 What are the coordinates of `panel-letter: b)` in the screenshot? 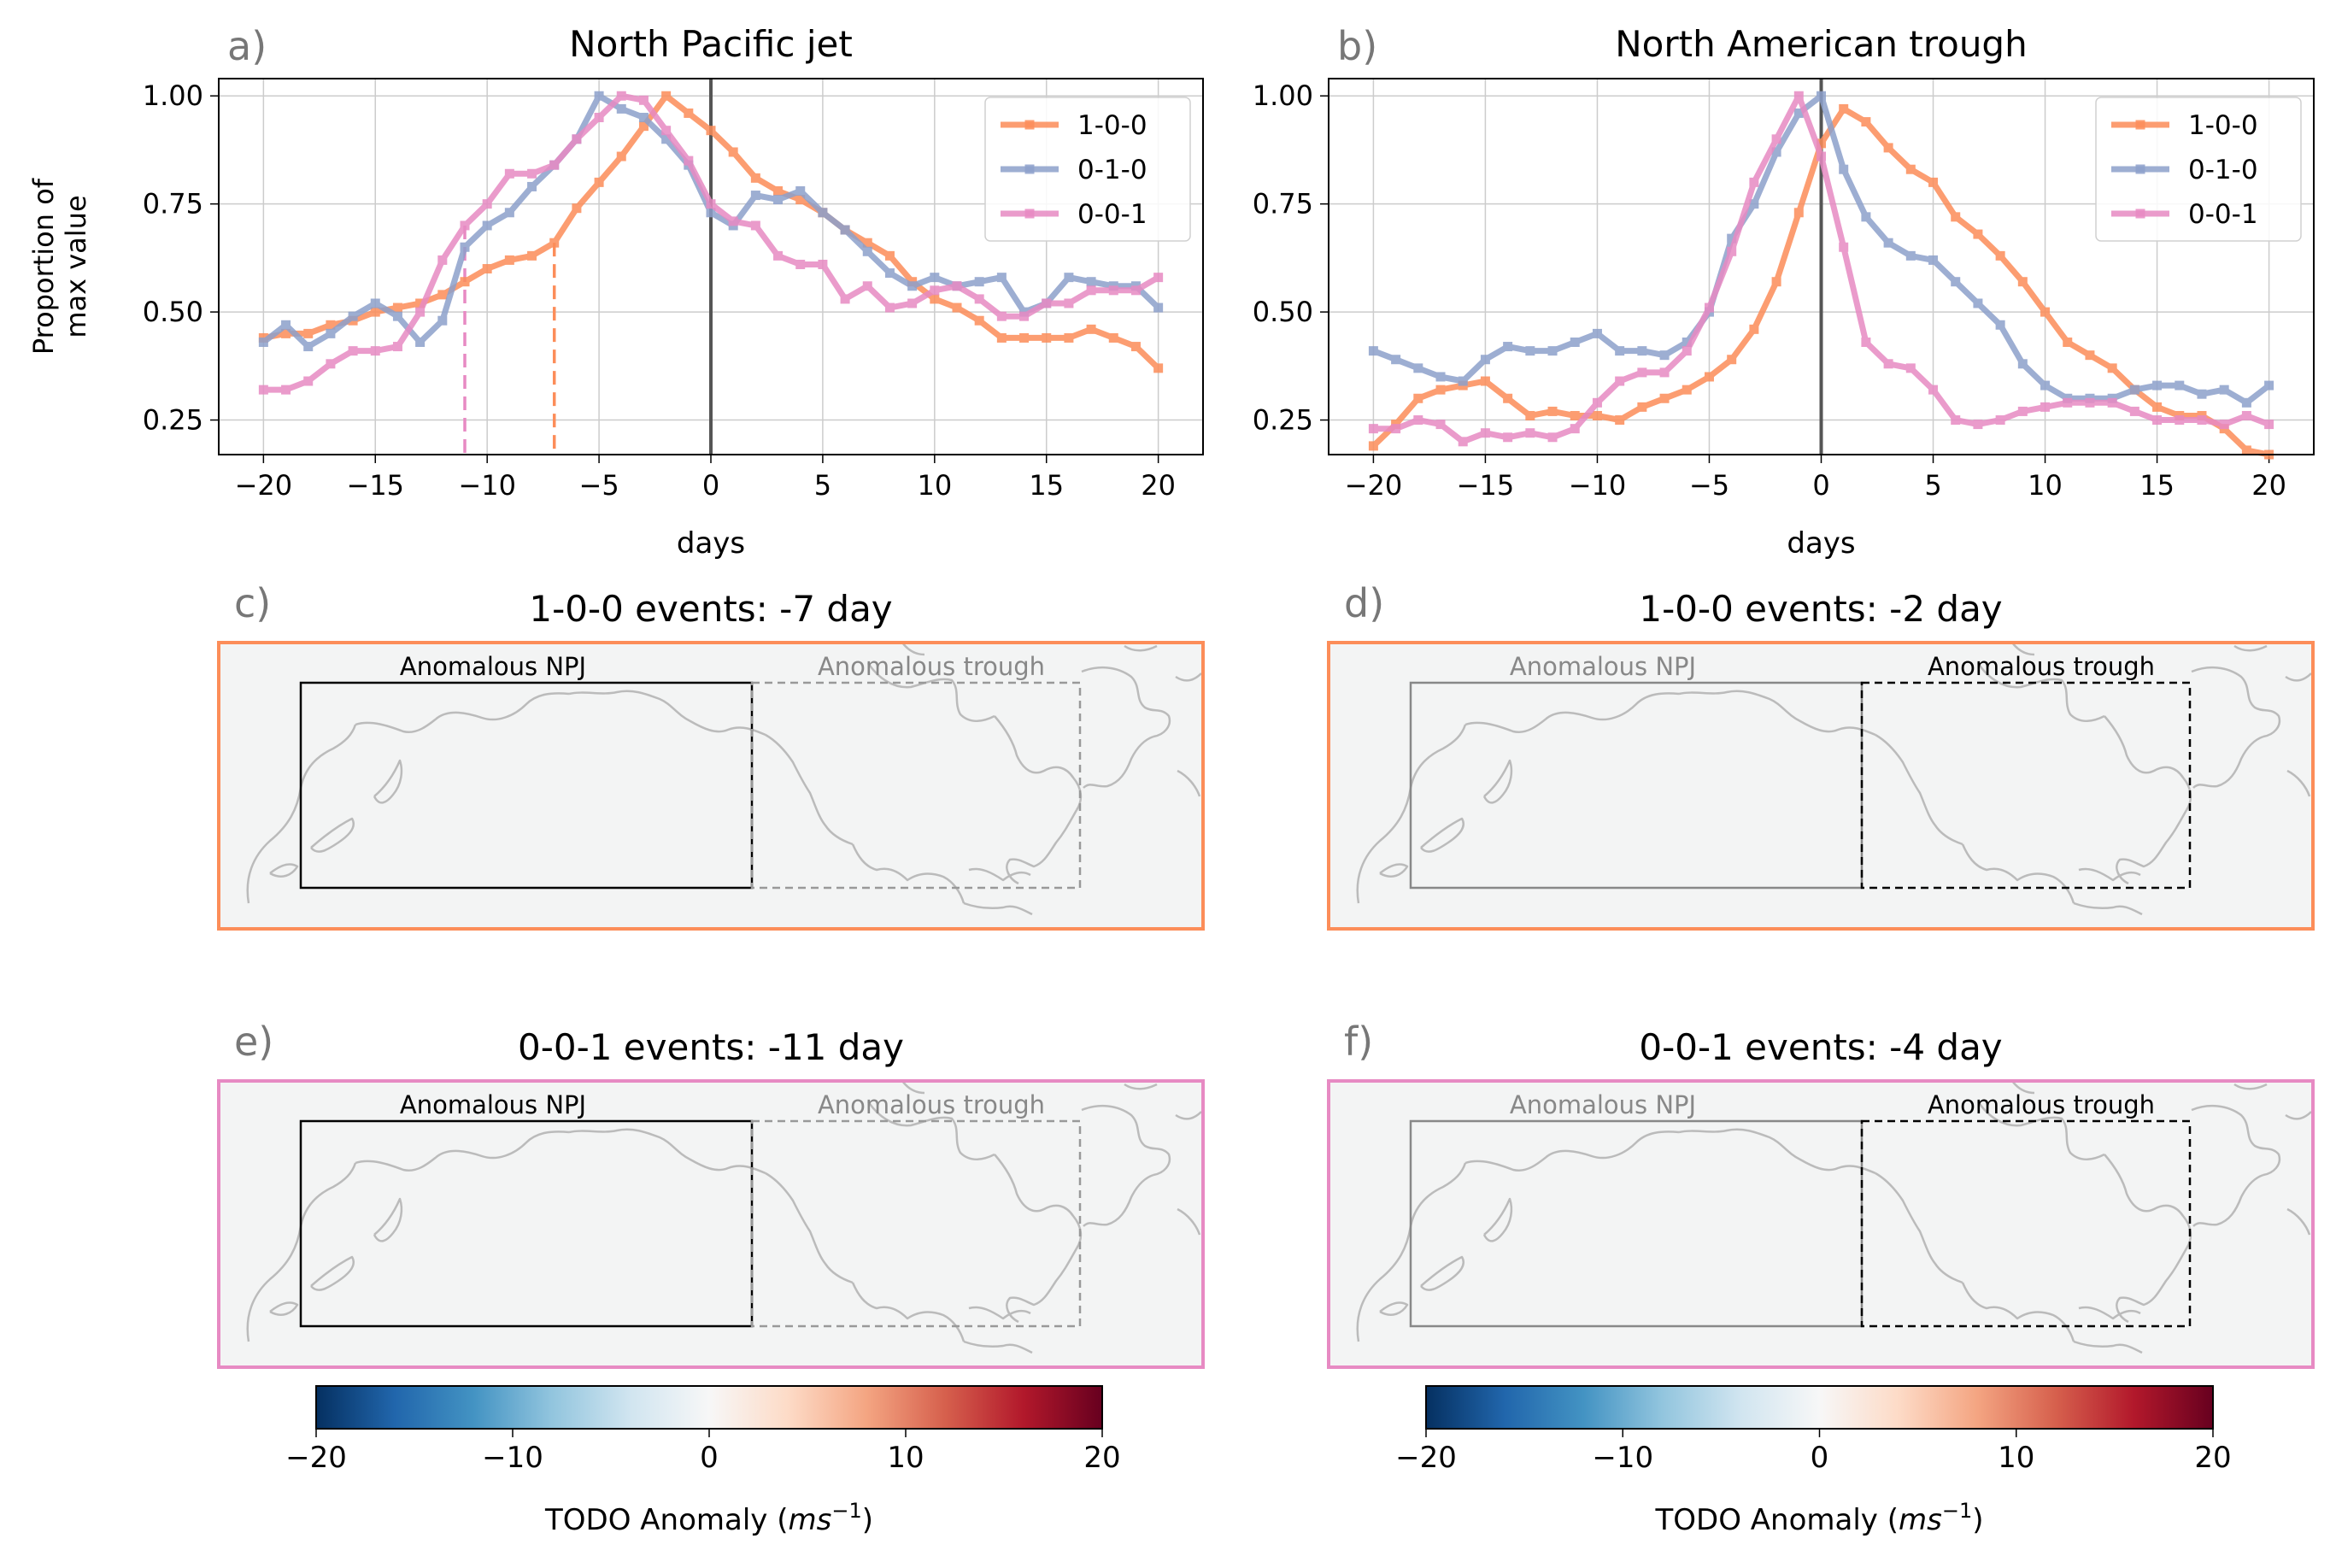 It's located at (1357, 46).